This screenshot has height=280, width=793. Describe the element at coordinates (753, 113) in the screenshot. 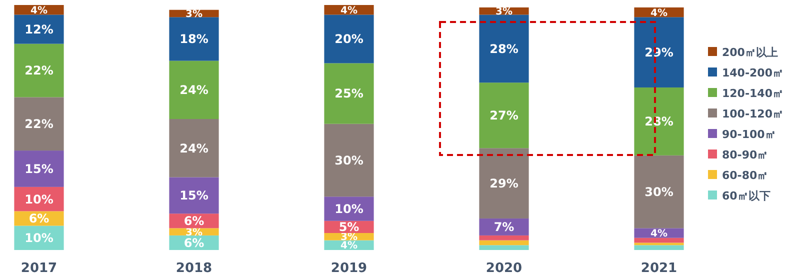

I see `legend-label: 100-120㎡` at that location.